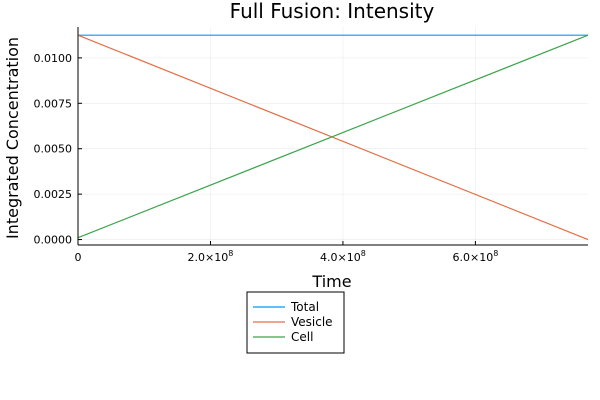 This screenshot has width=600, height=400. I want to click on x-tick-label: 4.0×108, so click(343, 256).